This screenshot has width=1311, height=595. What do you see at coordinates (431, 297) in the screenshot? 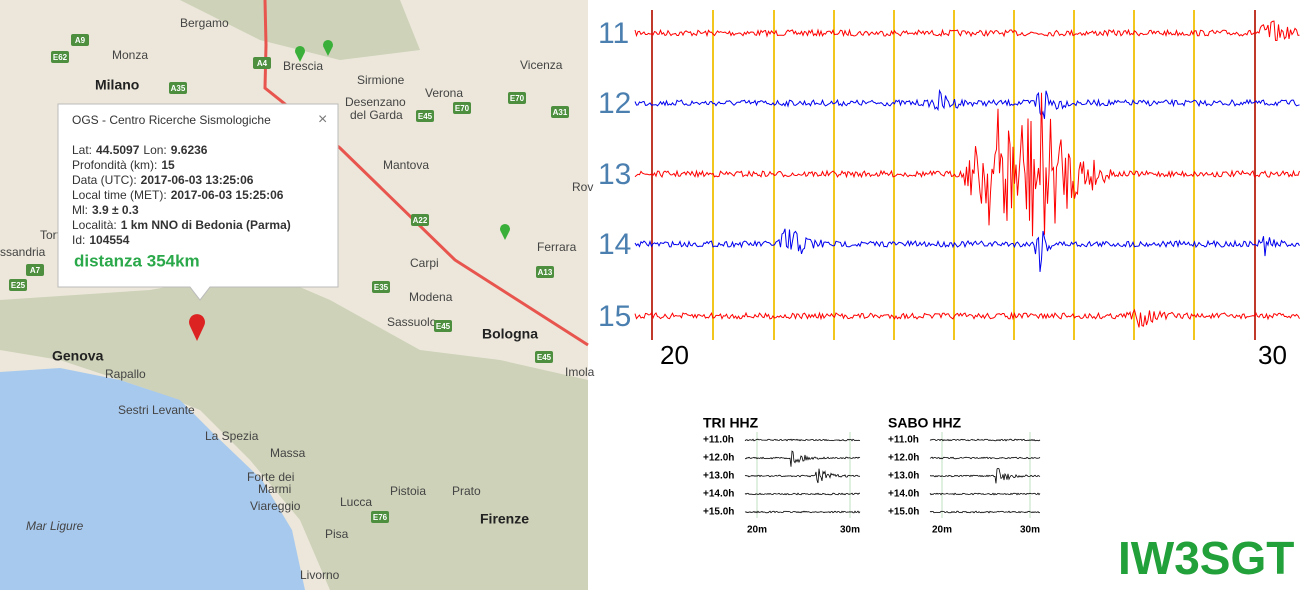
I see `city-label: Modena` at bounding box center [431, 297].